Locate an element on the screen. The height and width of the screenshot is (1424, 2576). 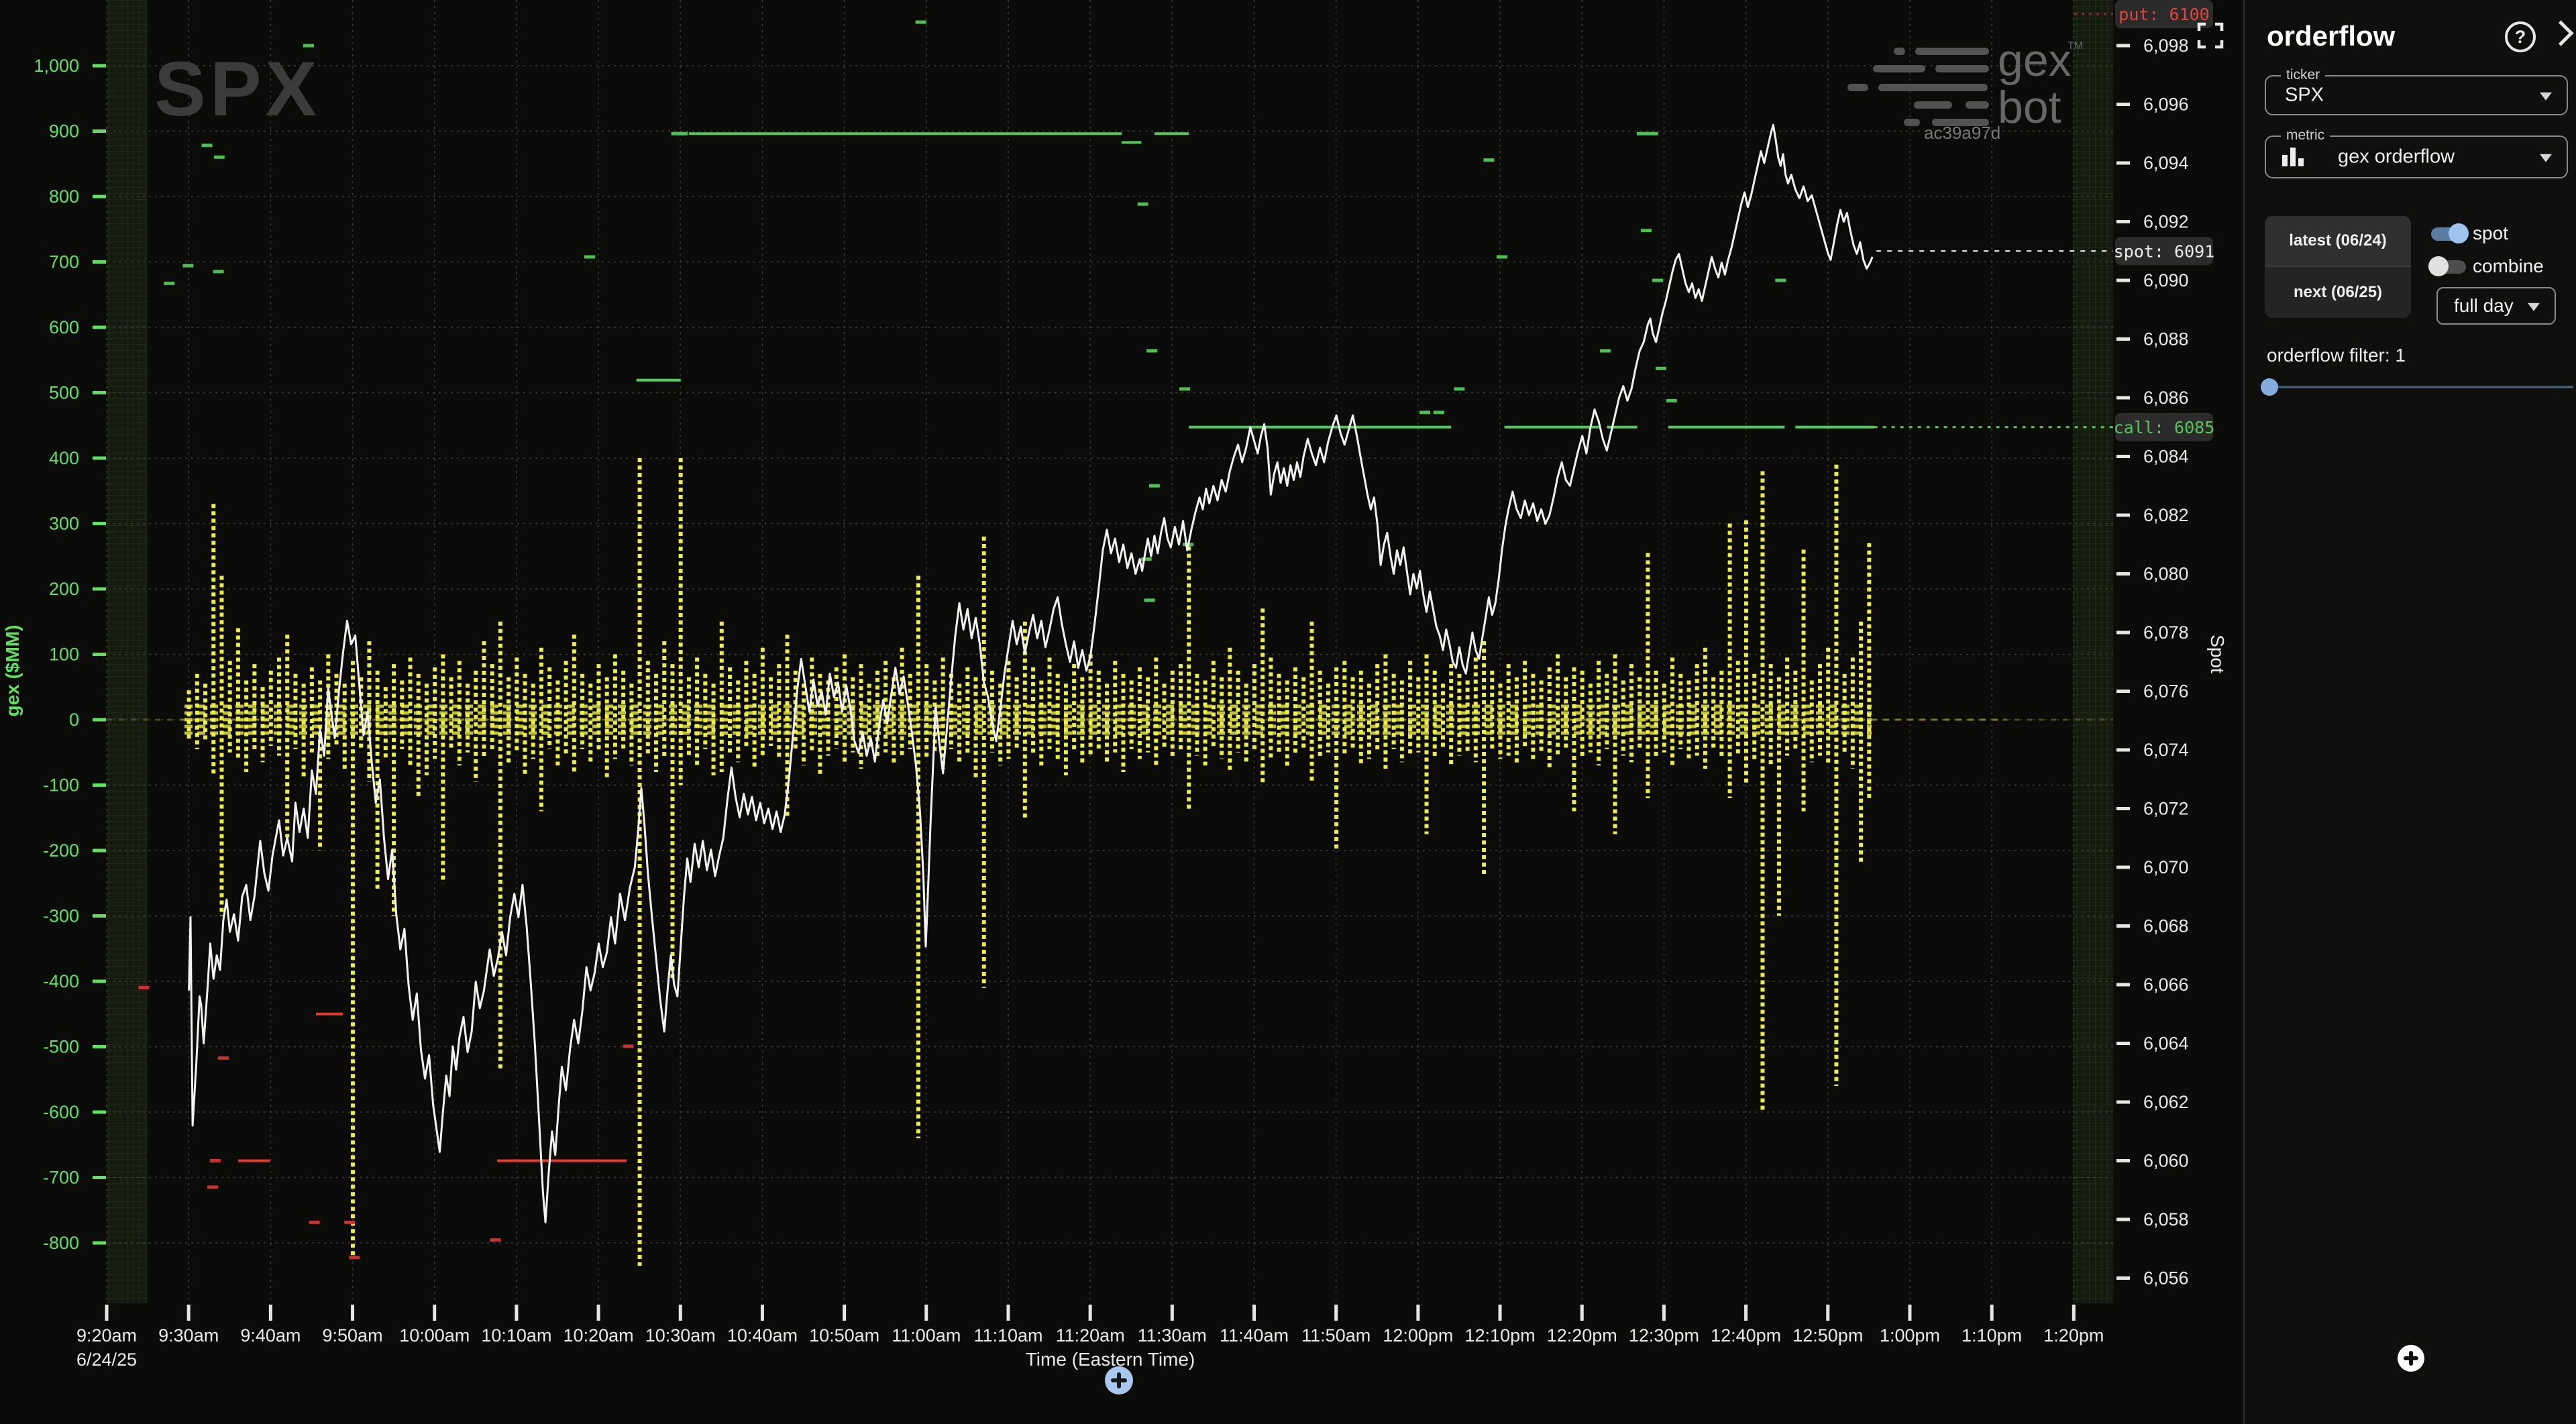
spot-level-label: spot: 6091 is located at coordinates (2164, 251).